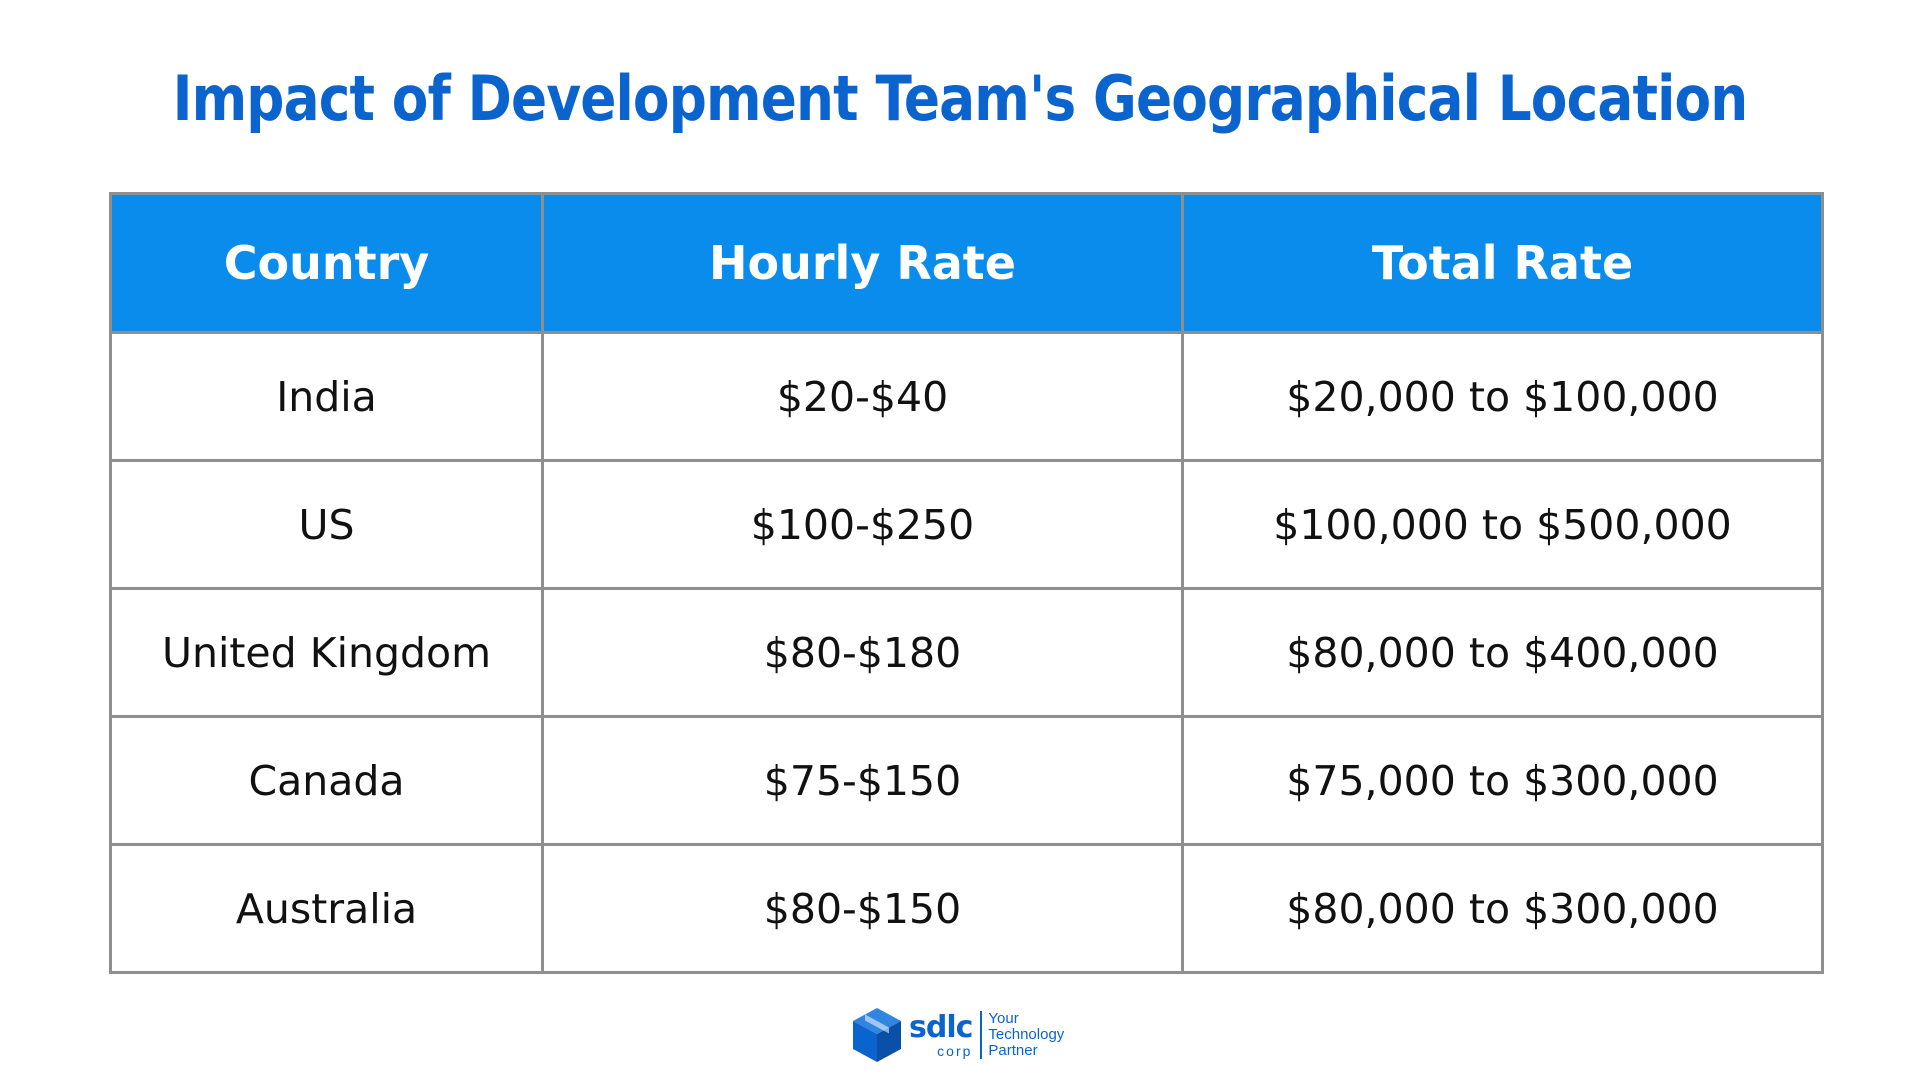  I want to click on logo-divider, so click(981, 1035).